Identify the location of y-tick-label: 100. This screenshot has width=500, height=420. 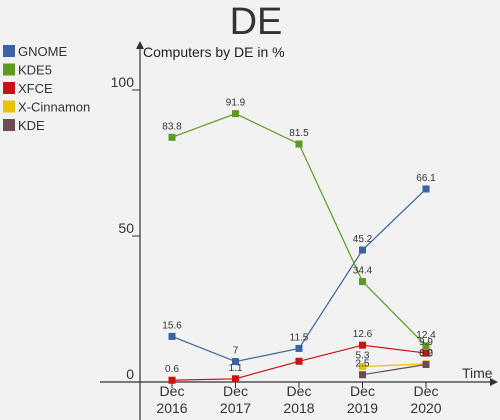
(123, 82).